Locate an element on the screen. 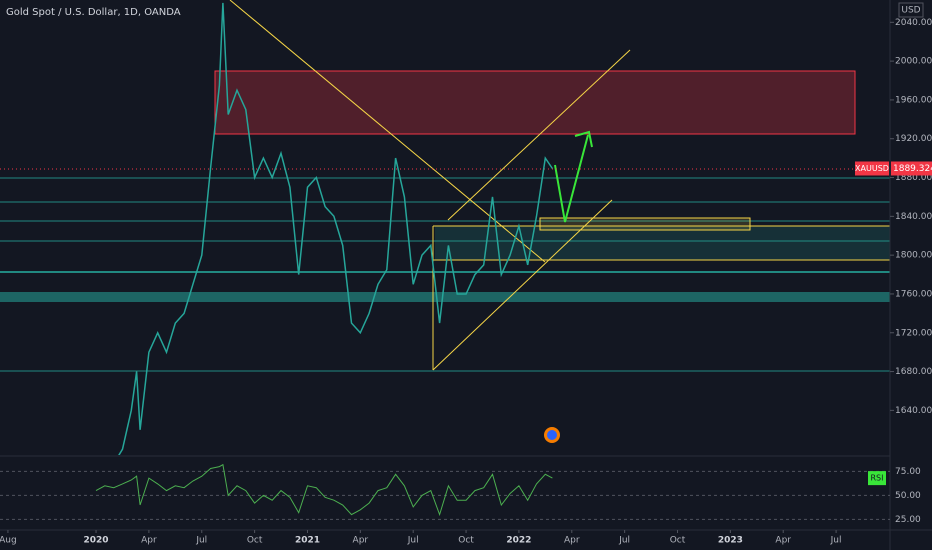 This screenshot has height=550, width=932. y-tick-label: 1760.00 is located at coordinates (913, 294).